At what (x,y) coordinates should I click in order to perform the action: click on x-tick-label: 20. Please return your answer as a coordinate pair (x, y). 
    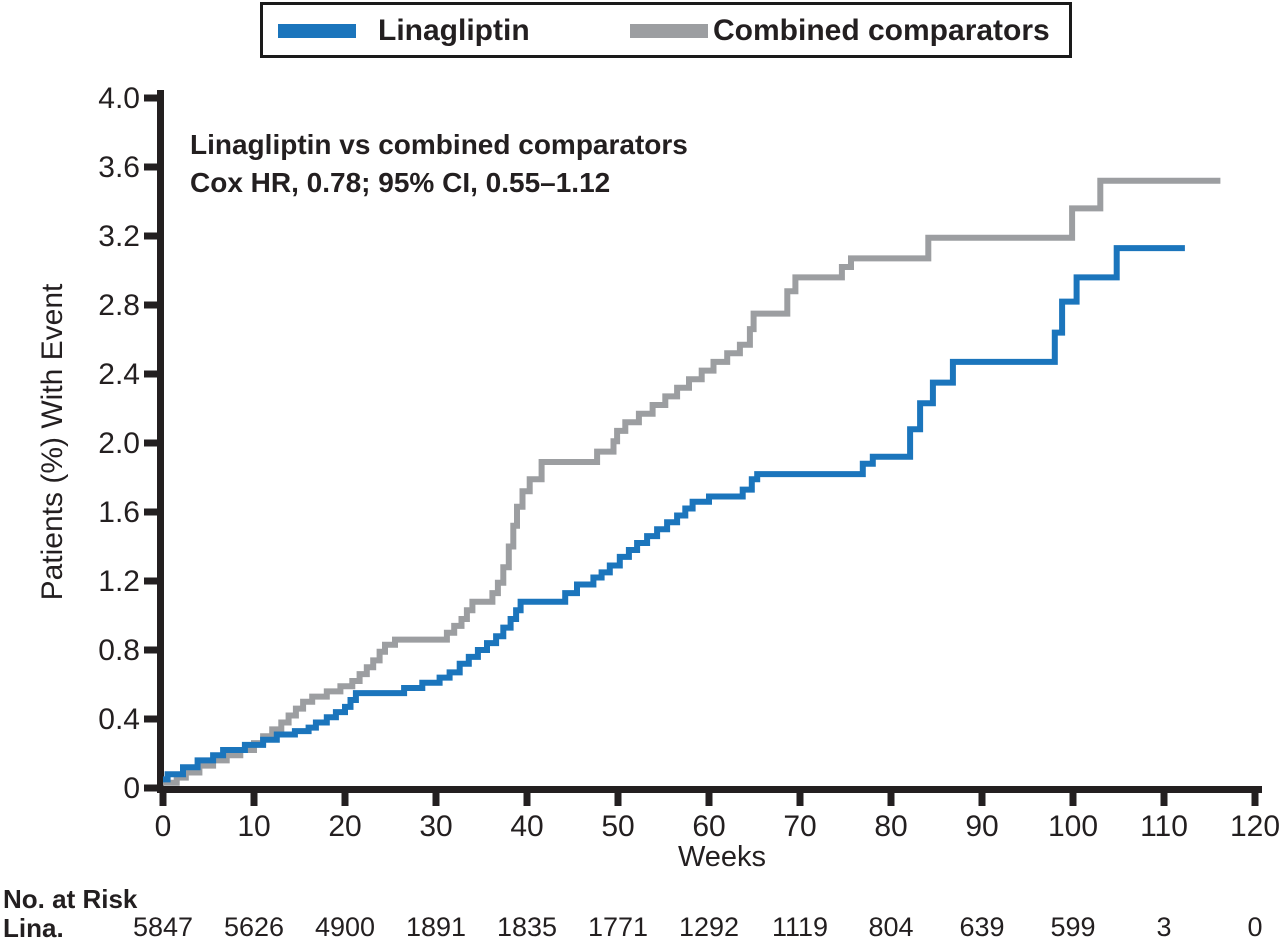
    Looking at the image, I should click on (344, 826).